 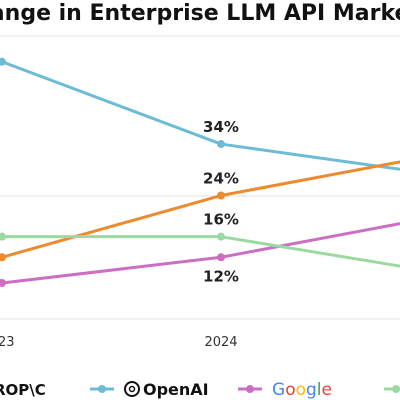 I want to click on data-label: 24%, so click(x=221, y=179).